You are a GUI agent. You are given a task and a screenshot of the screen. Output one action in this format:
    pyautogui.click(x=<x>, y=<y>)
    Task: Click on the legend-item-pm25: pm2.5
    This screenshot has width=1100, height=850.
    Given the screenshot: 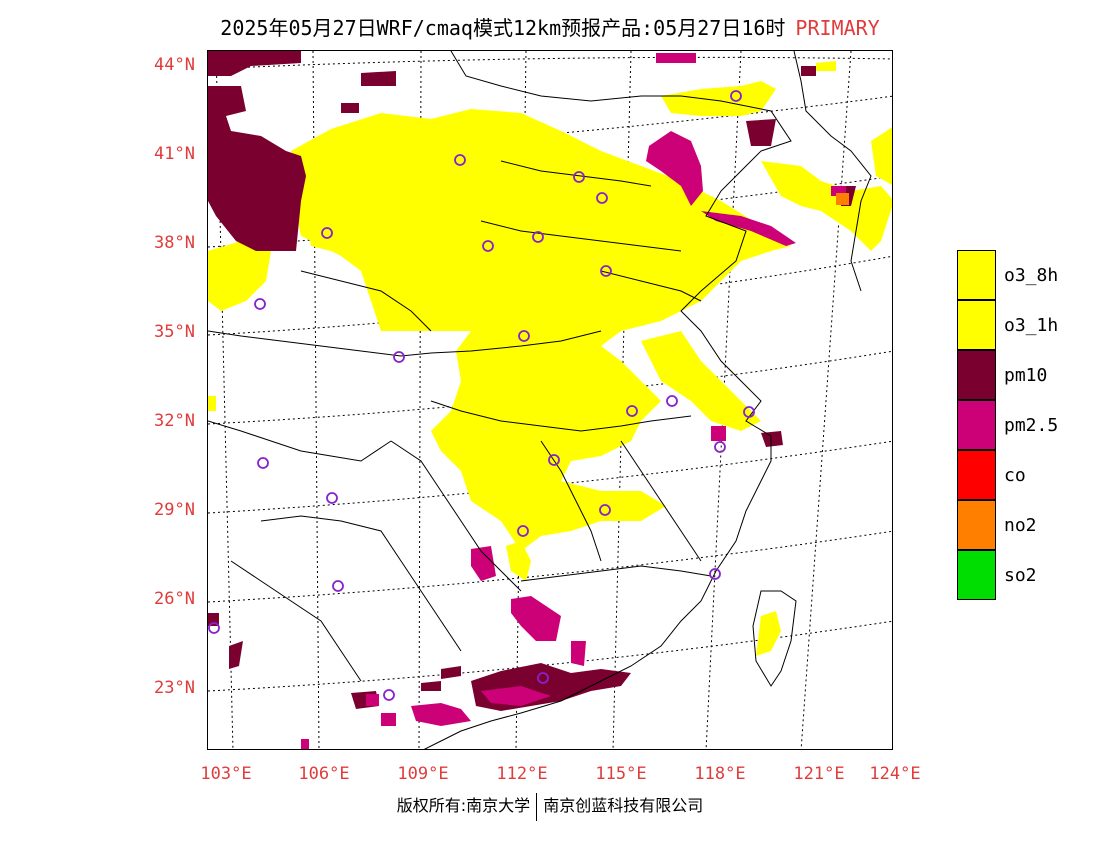 What is the action you would take?
    pyautogui.click(x=1007, y=425)
    